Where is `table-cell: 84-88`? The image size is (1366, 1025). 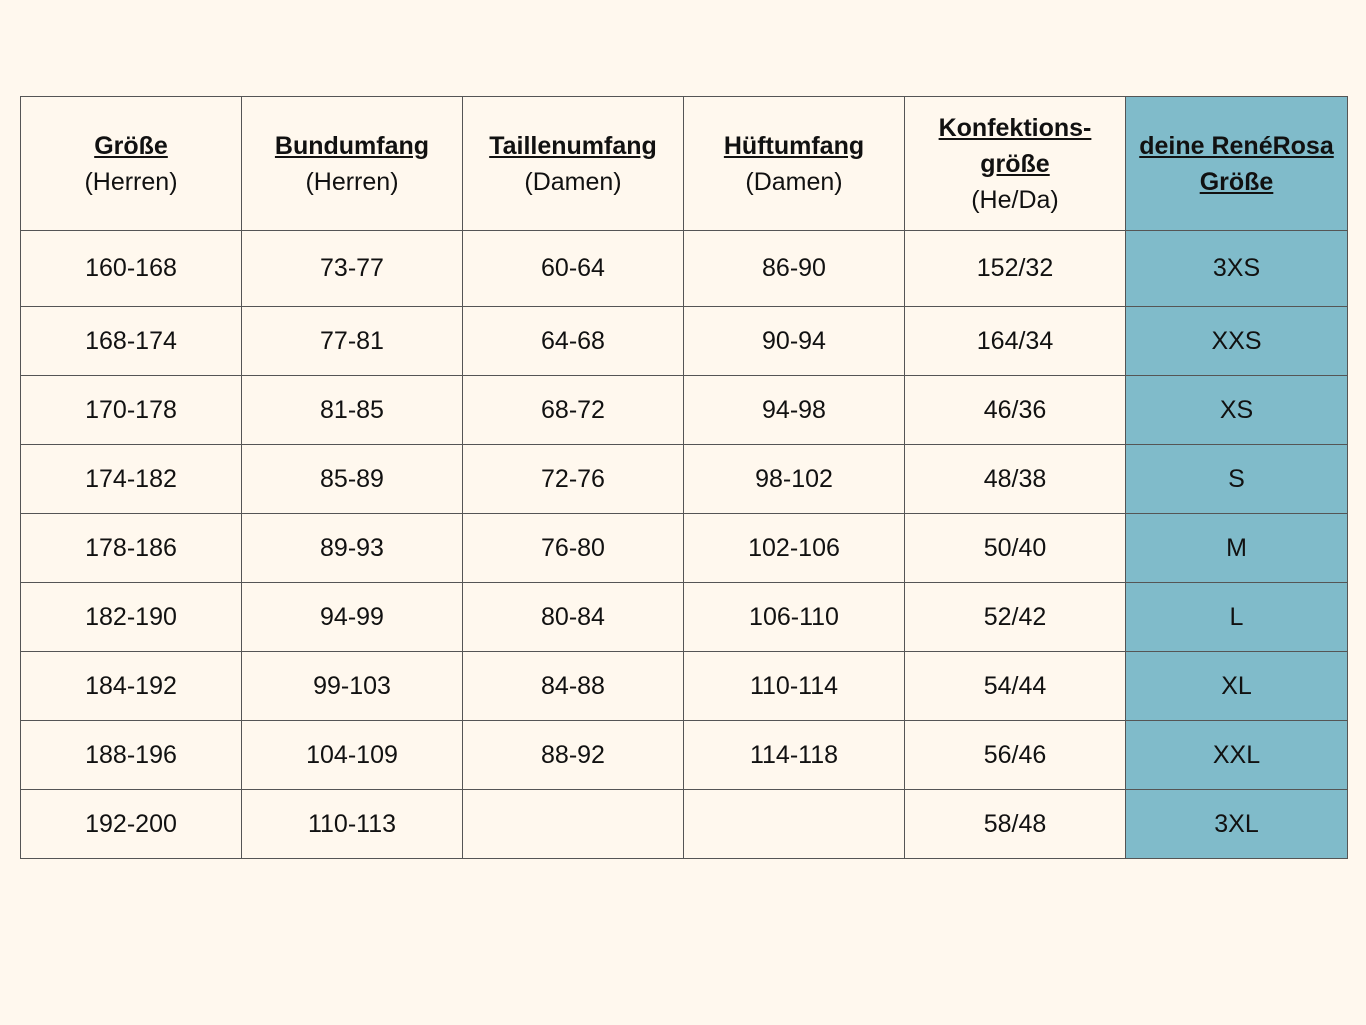
table-cell: 84-88 is located at coordinates (573, 686).